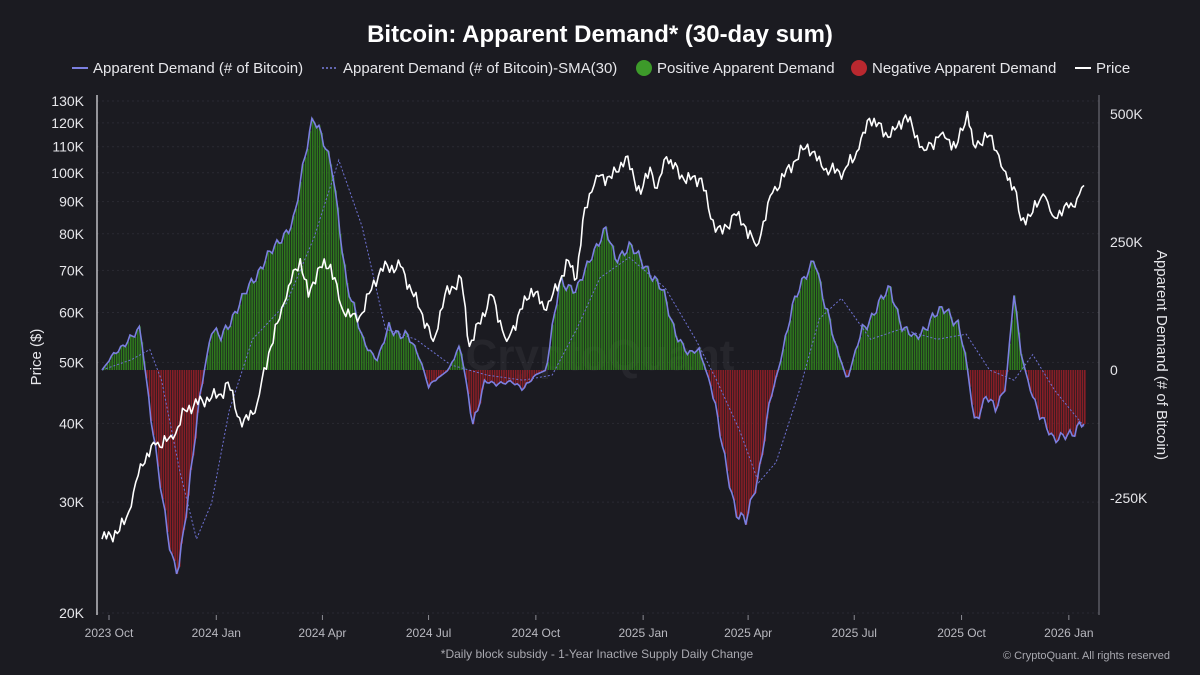 The image size is (1200, 675). Describe the element at coordinates (72, 202) in the screenshot. I see `left-tick-label: 90K` at that location.